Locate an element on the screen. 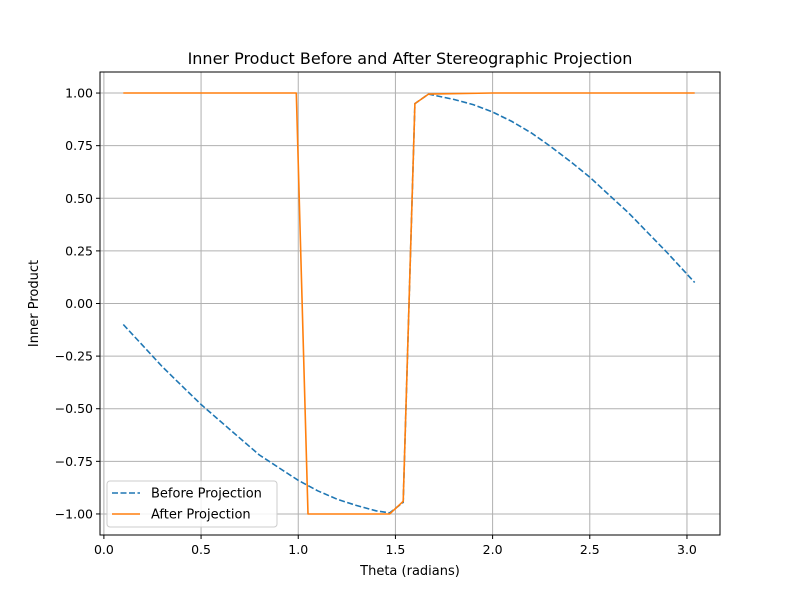  y-tick-label: 1.00 is located at coordinates (79, 93).